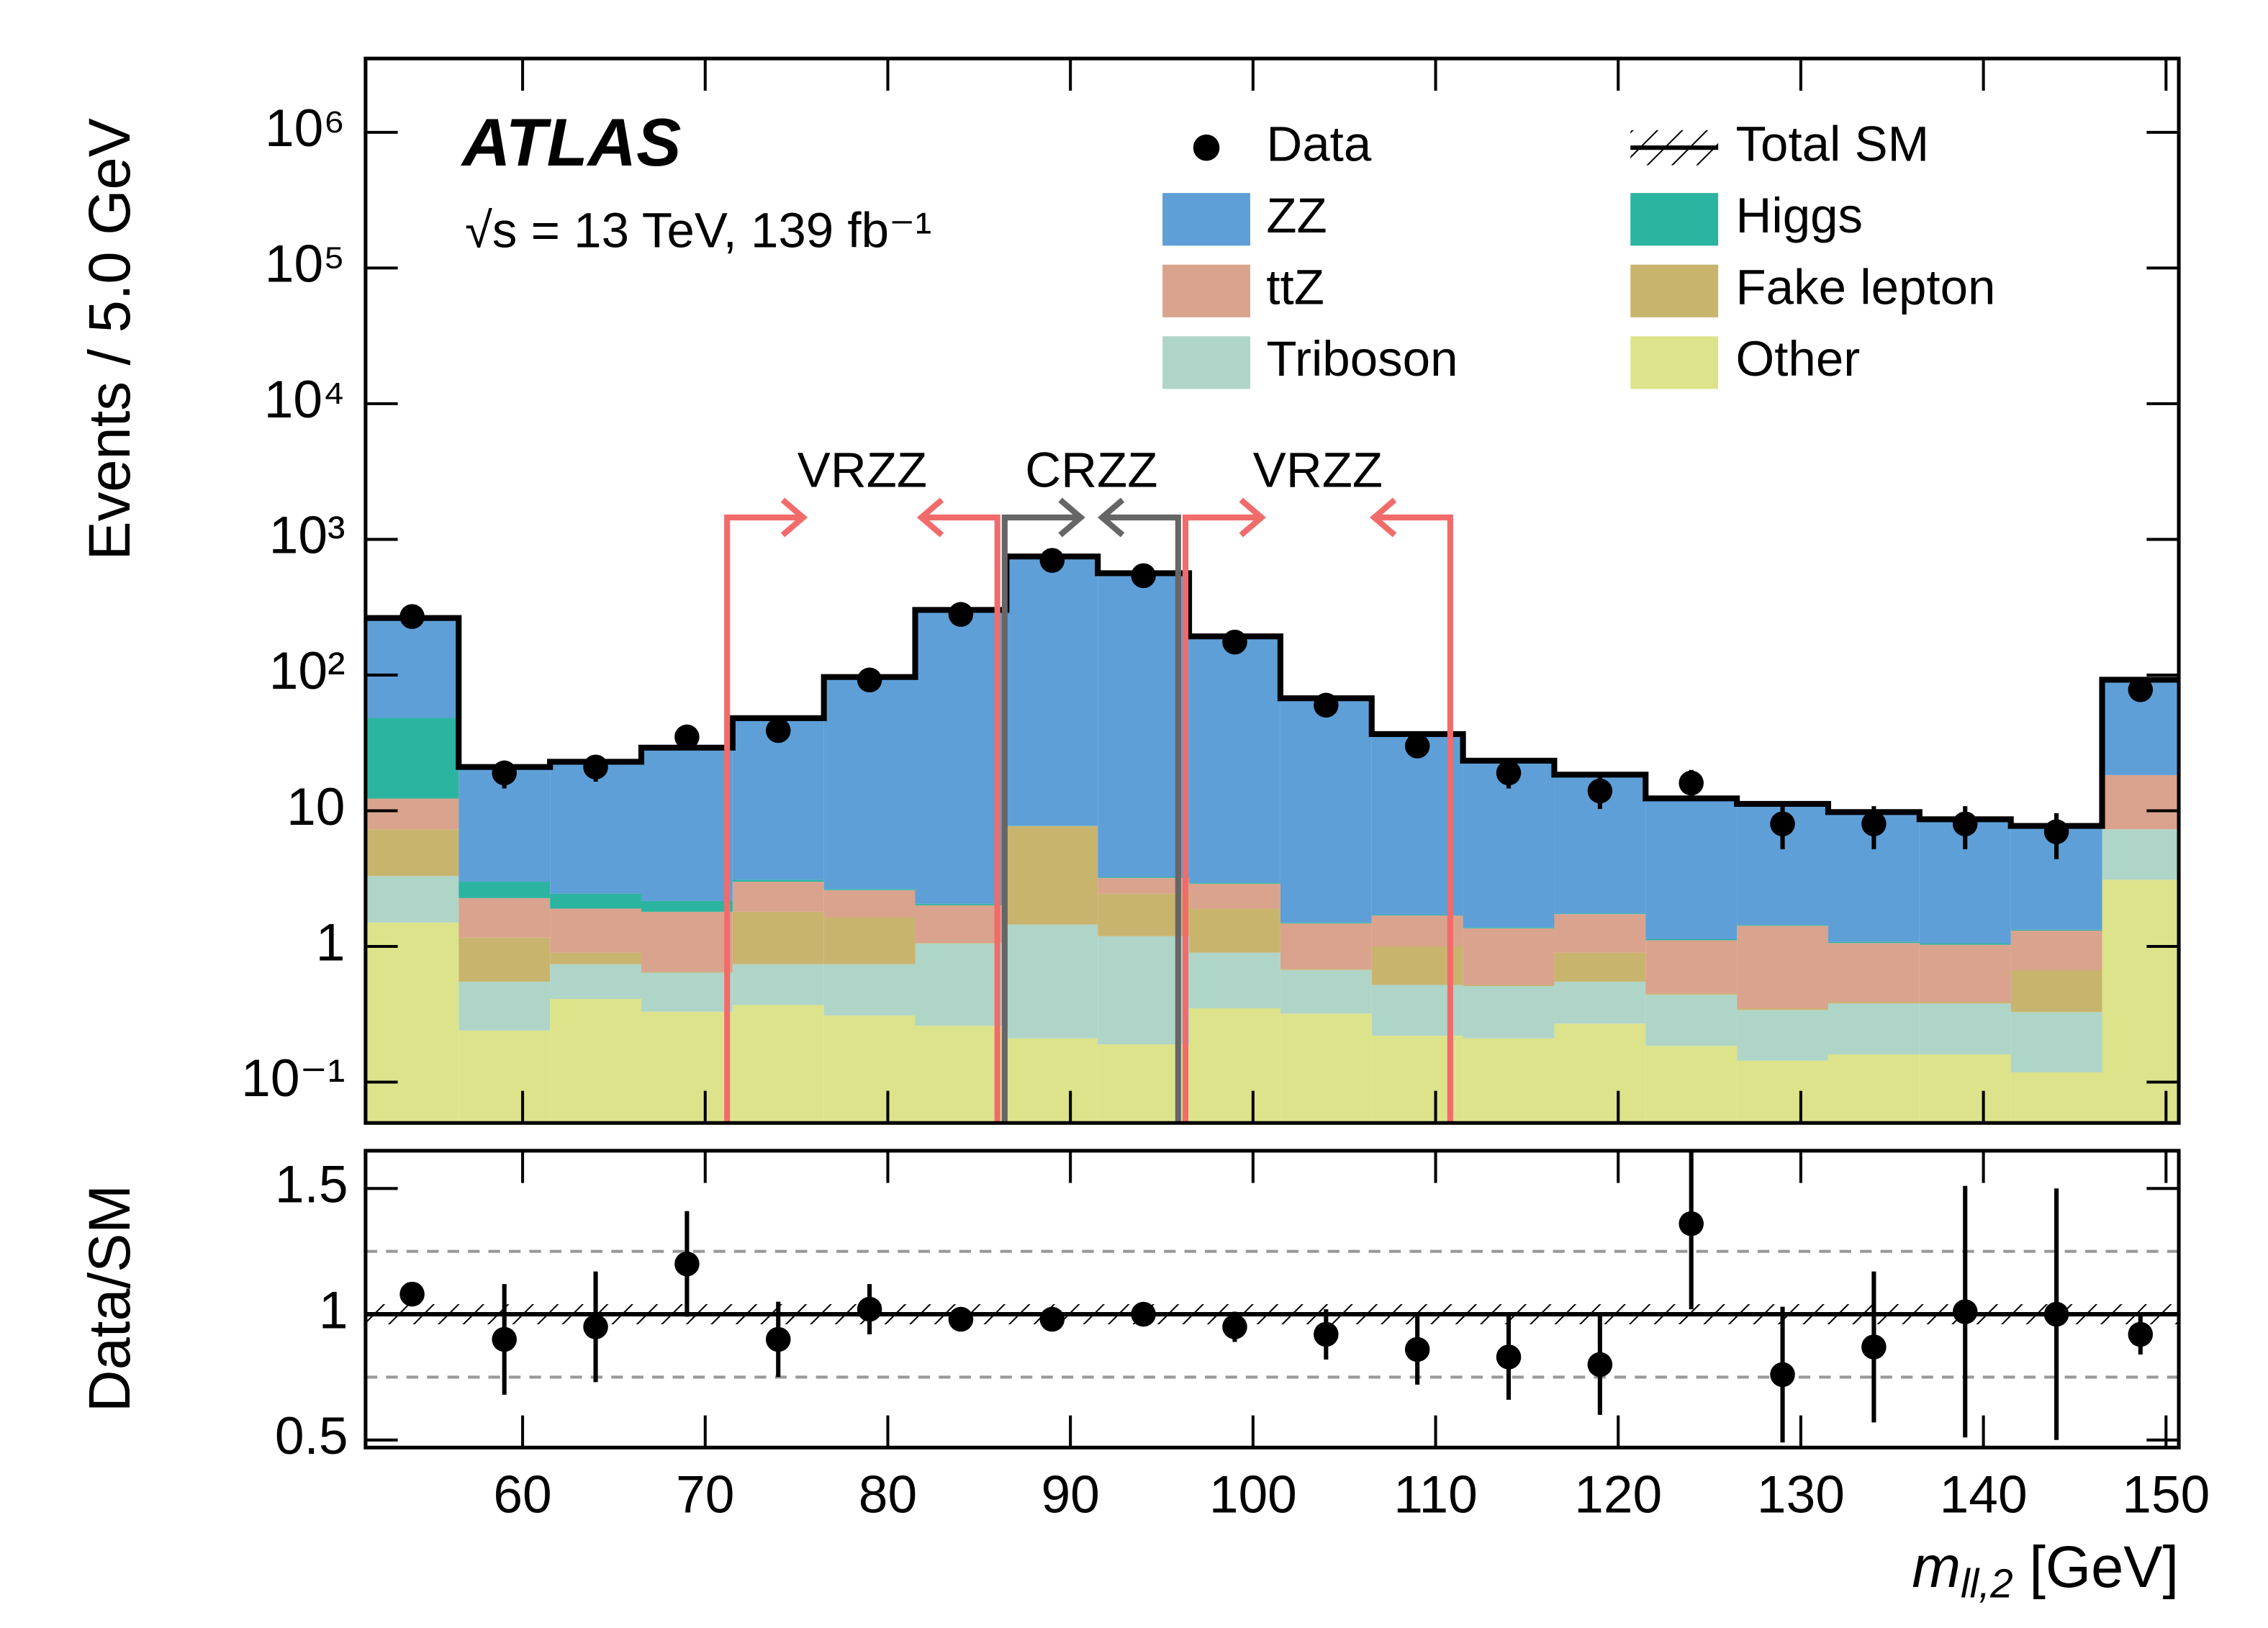  Describe the element at coordinates (1833, 143) in the screenshot. I see `legend-label: Total SM` at that location.